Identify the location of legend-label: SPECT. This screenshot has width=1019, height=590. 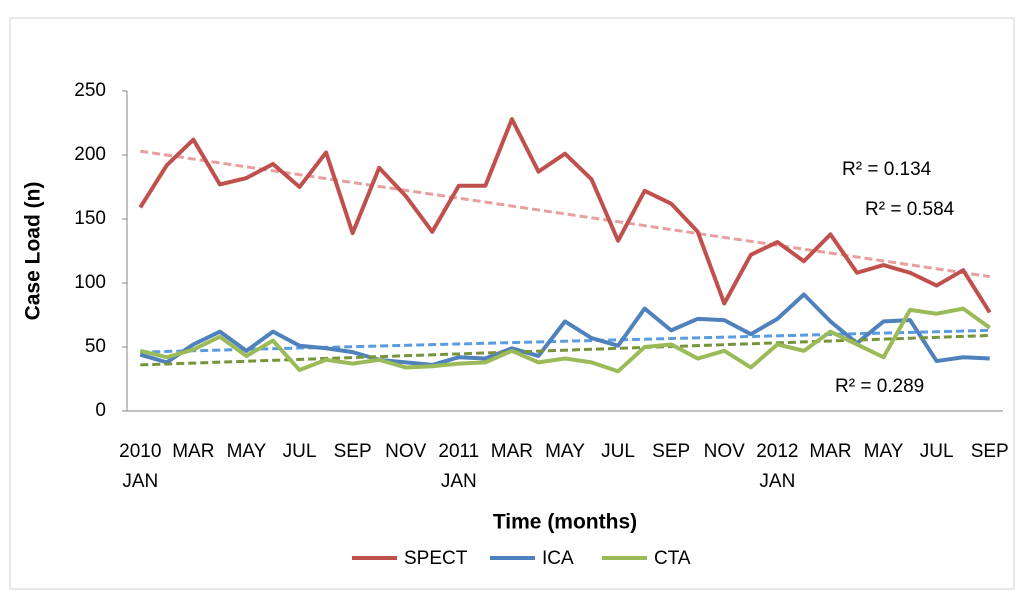
(436, 558).